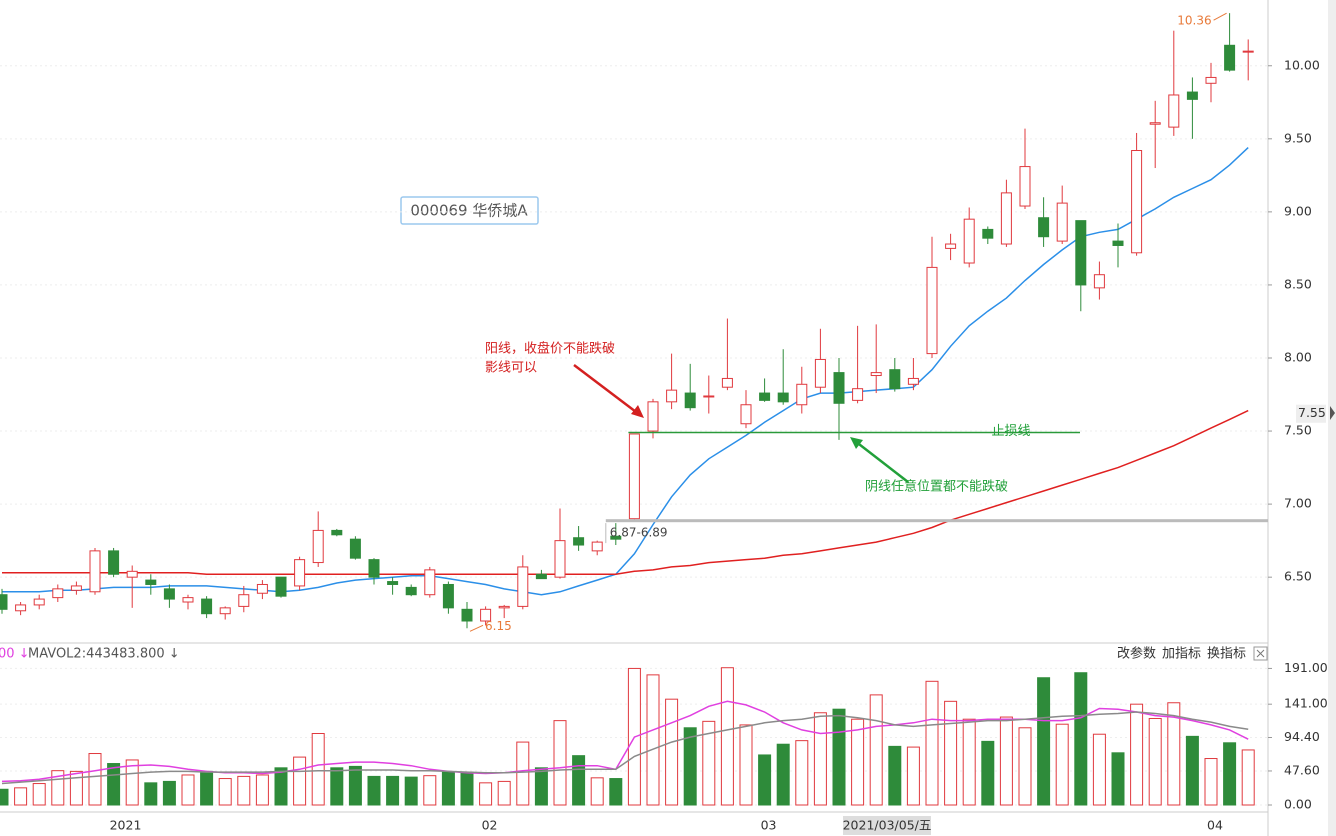 This screenshot has width=1336, height=836. What do you see at coordinates (1298, 430) in the screenshot?
I see `y-tick-label: 7.50` at bounding box center [1298, 430].